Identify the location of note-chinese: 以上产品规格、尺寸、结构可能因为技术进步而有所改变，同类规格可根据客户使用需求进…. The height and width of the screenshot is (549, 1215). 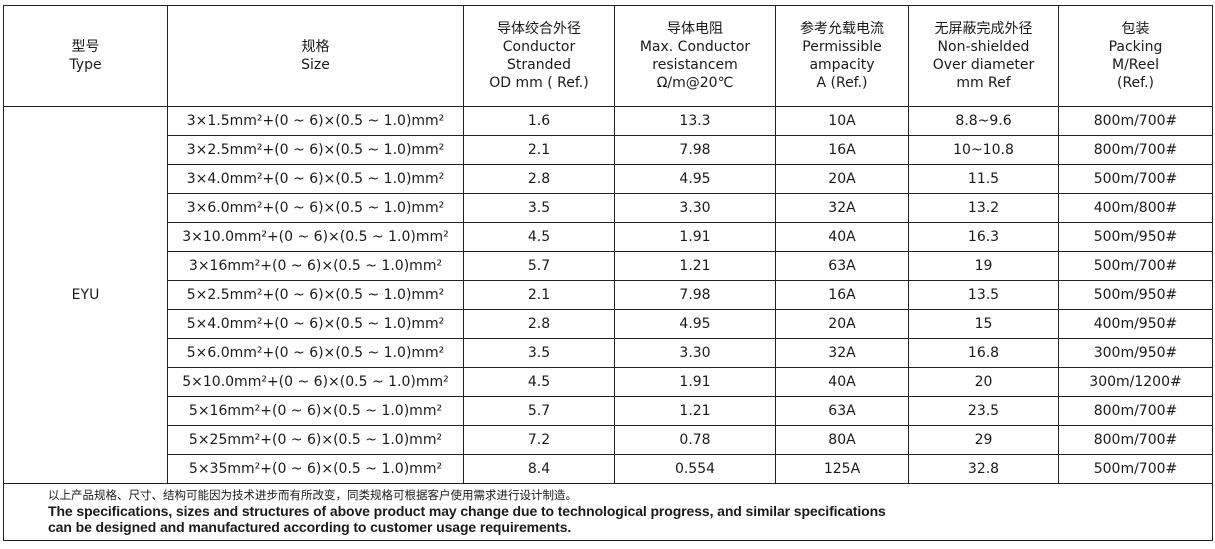
(312, 495).